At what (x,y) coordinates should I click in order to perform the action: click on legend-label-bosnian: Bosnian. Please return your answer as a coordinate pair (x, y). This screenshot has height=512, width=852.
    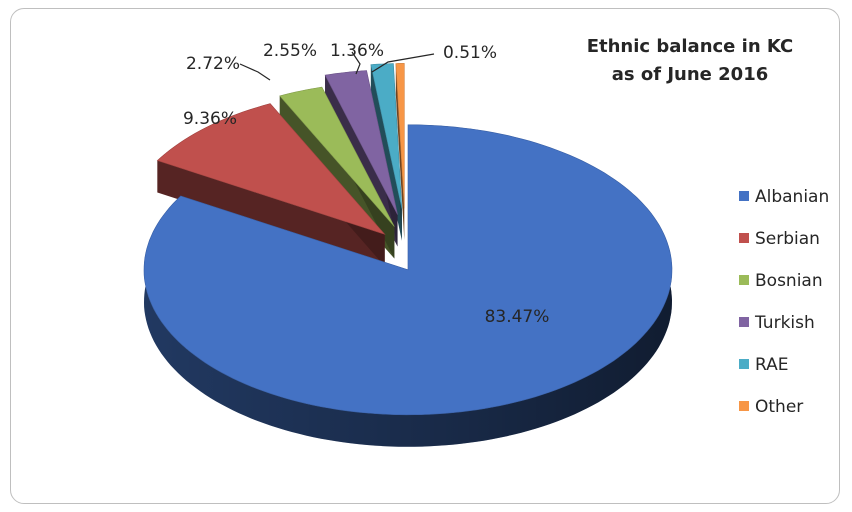
    Looking at the image, I should click on (789, 281).